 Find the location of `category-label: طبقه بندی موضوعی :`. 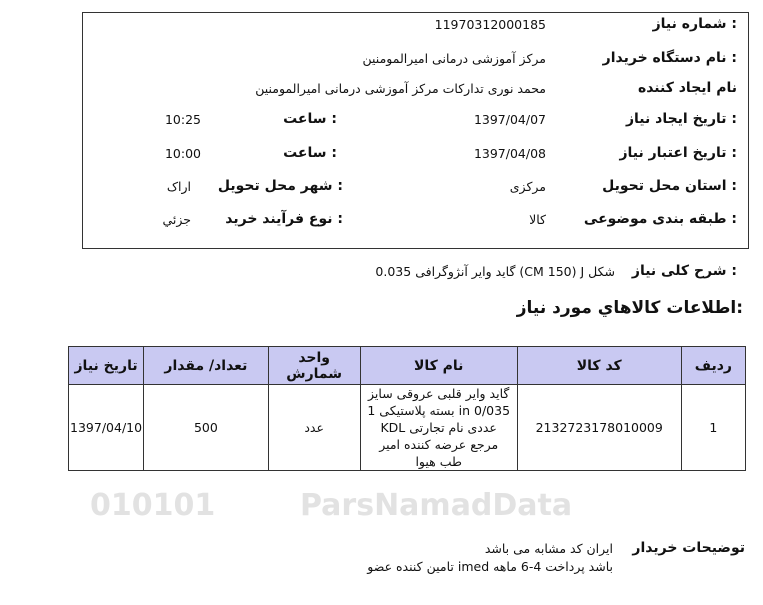

category-label: طبقه بندی موضوعی : is located at coordinates (660, 219).